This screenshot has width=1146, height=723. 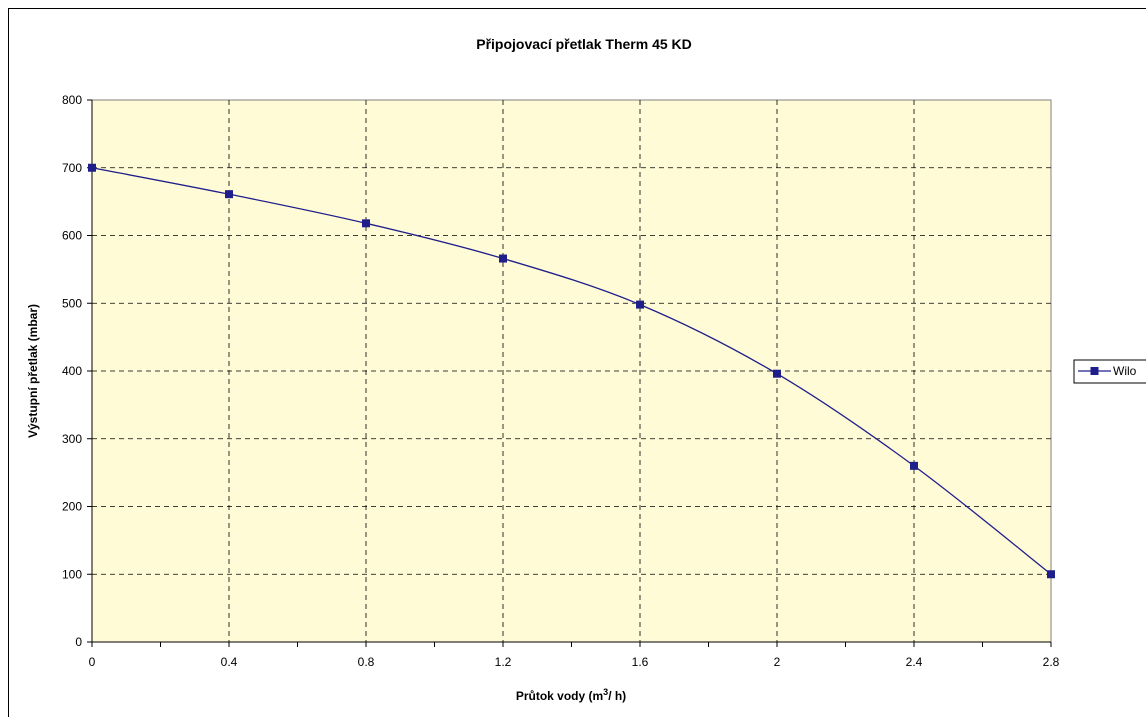 What do you see at coordinates (584, 44) in the screenshot?
I see `chart-title: Připojovací přetlak Therm 45 KD` at bounding box center [584, 44].